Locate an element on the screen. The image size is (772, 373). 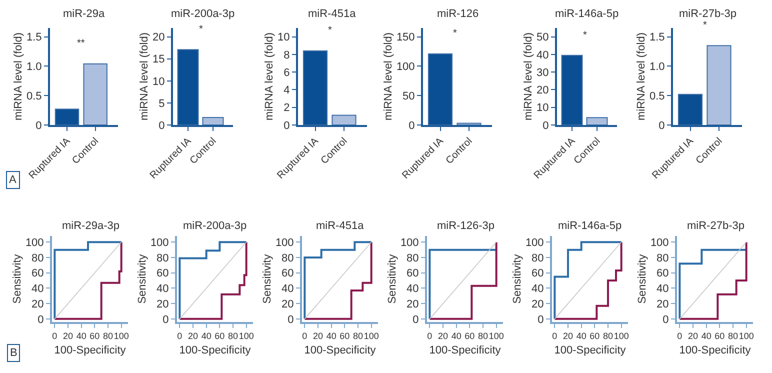
y-tick-label: 15 is located at coordinates (158, 60).